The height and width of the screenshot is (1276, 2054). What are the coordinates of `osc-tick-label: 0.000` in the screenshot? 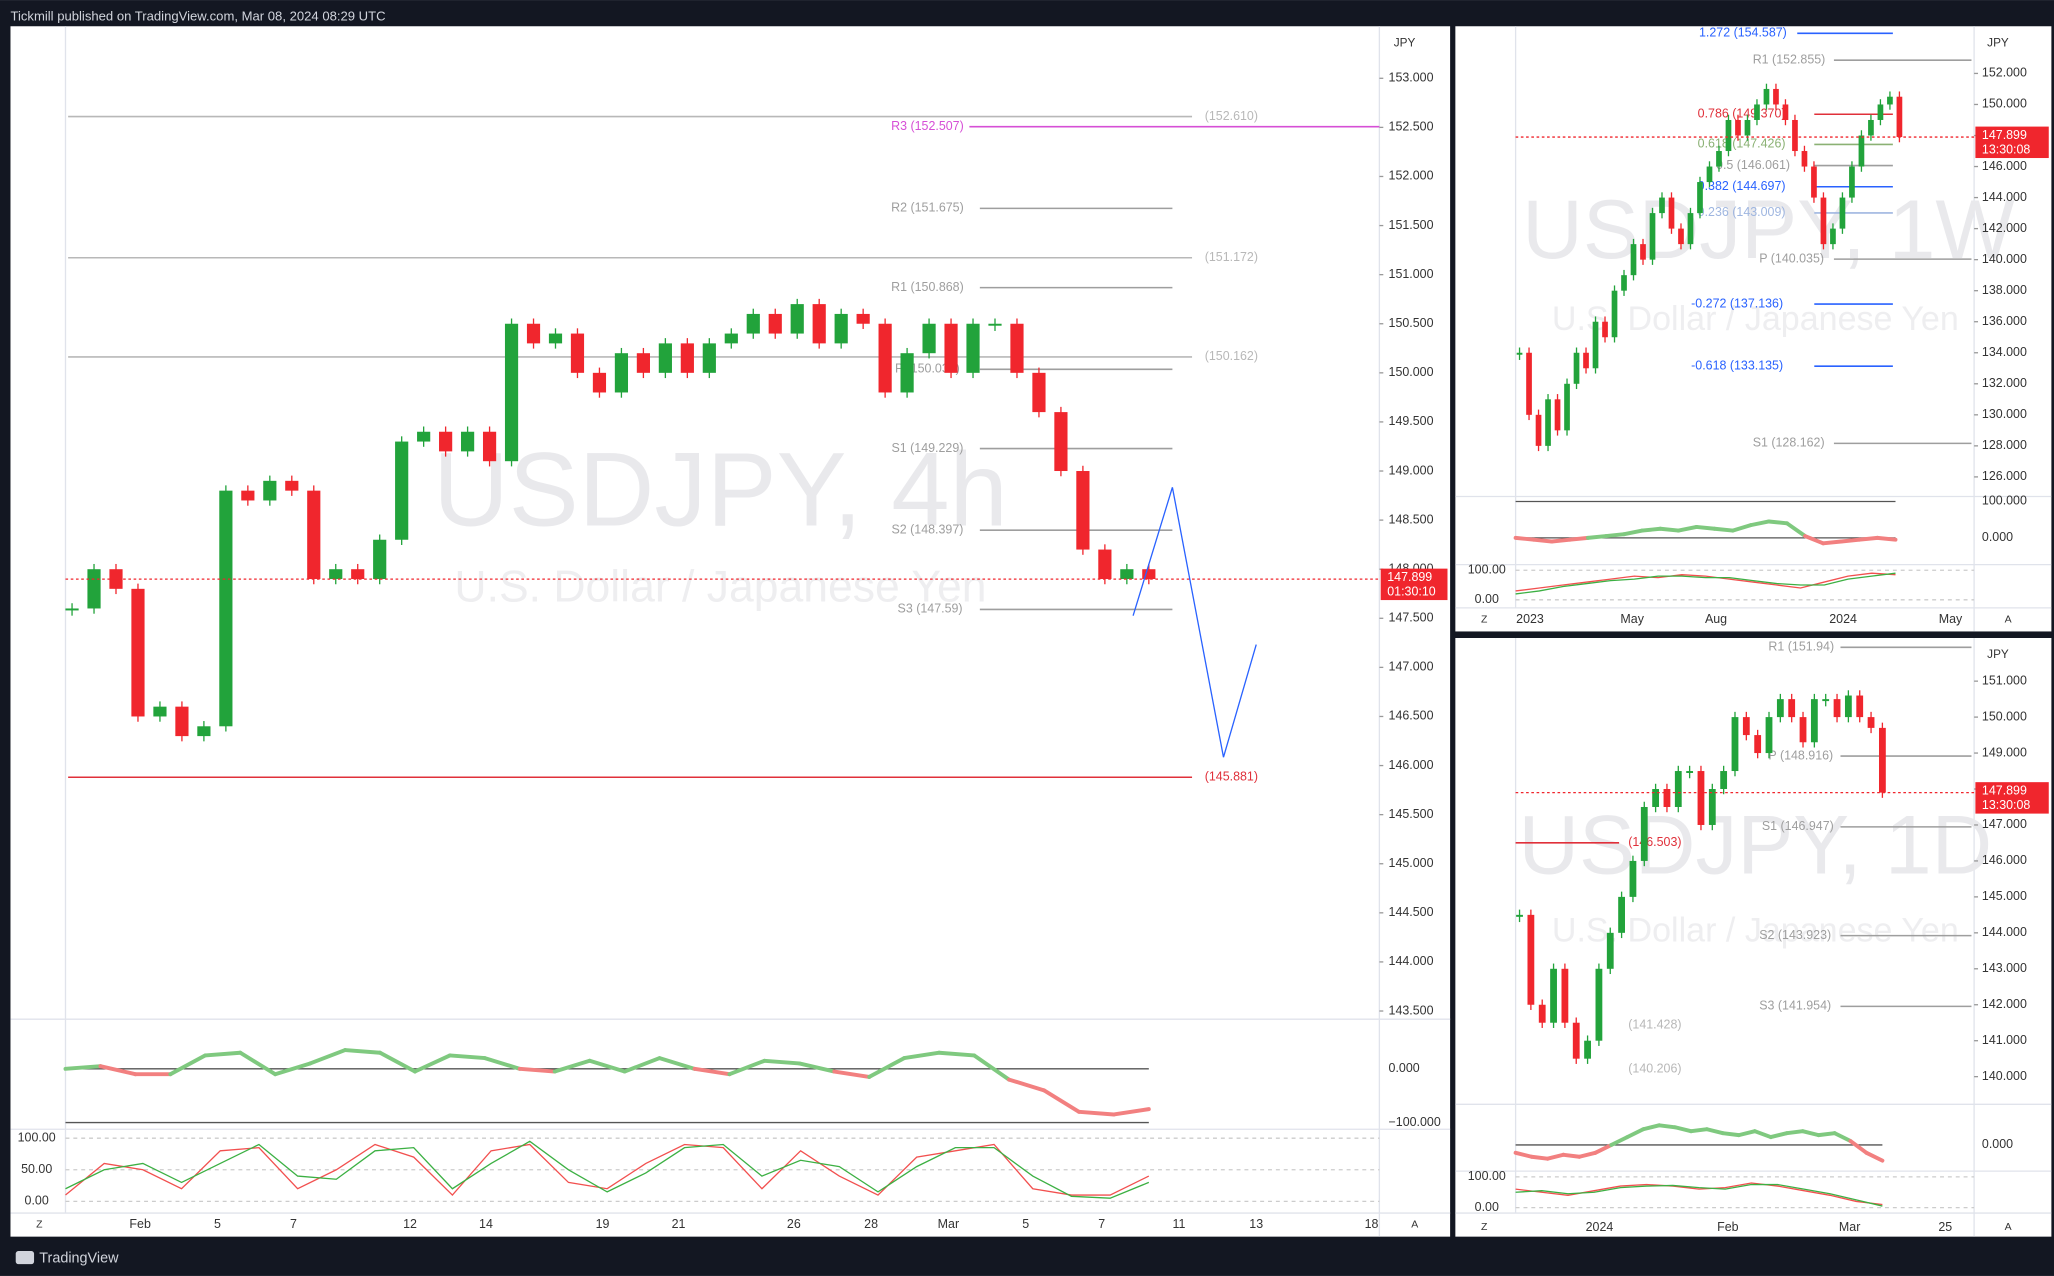 It's located at (1997, 1144).